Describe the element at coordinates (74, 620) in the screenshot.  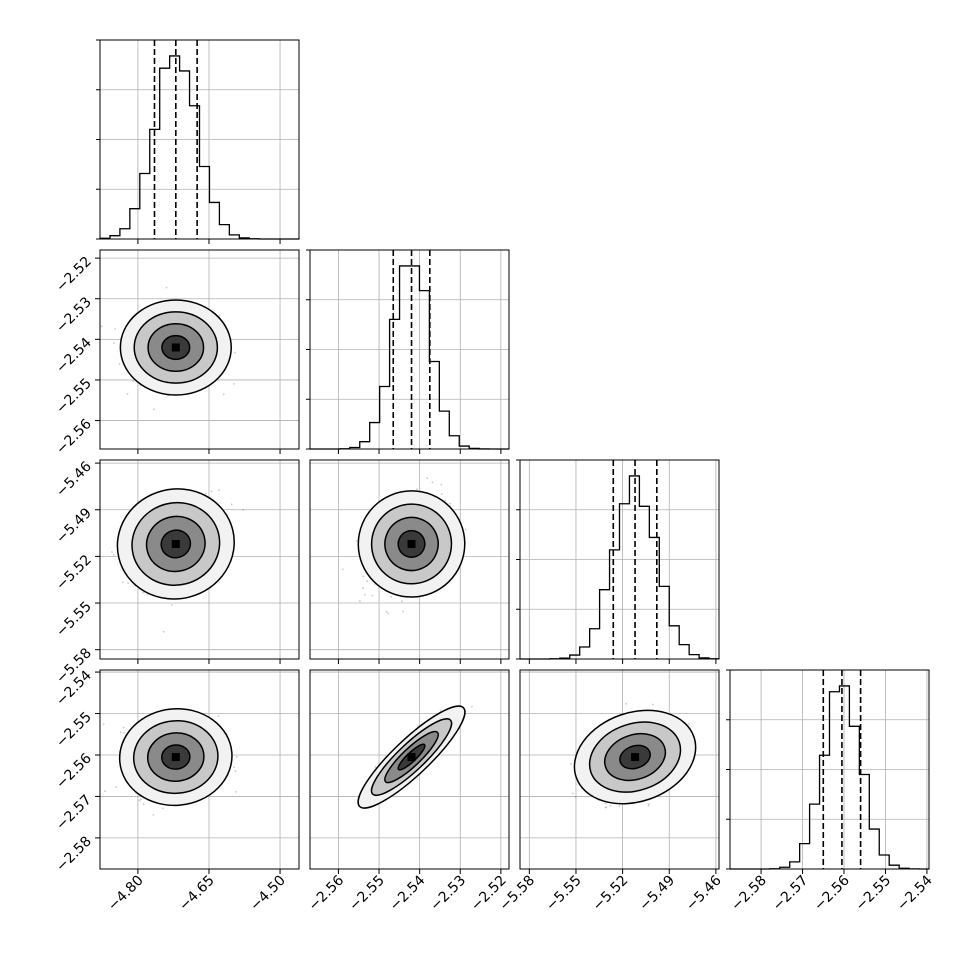
I see `y-tick-label: −5.55` at that location.